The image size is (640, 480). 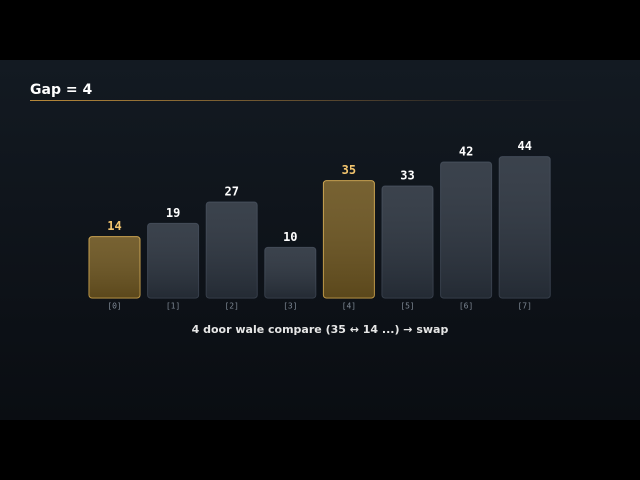 What do you see at coordinates (349, 170) in the screenshot?
I see `value-label: 35` at bounding box center [349, 170].